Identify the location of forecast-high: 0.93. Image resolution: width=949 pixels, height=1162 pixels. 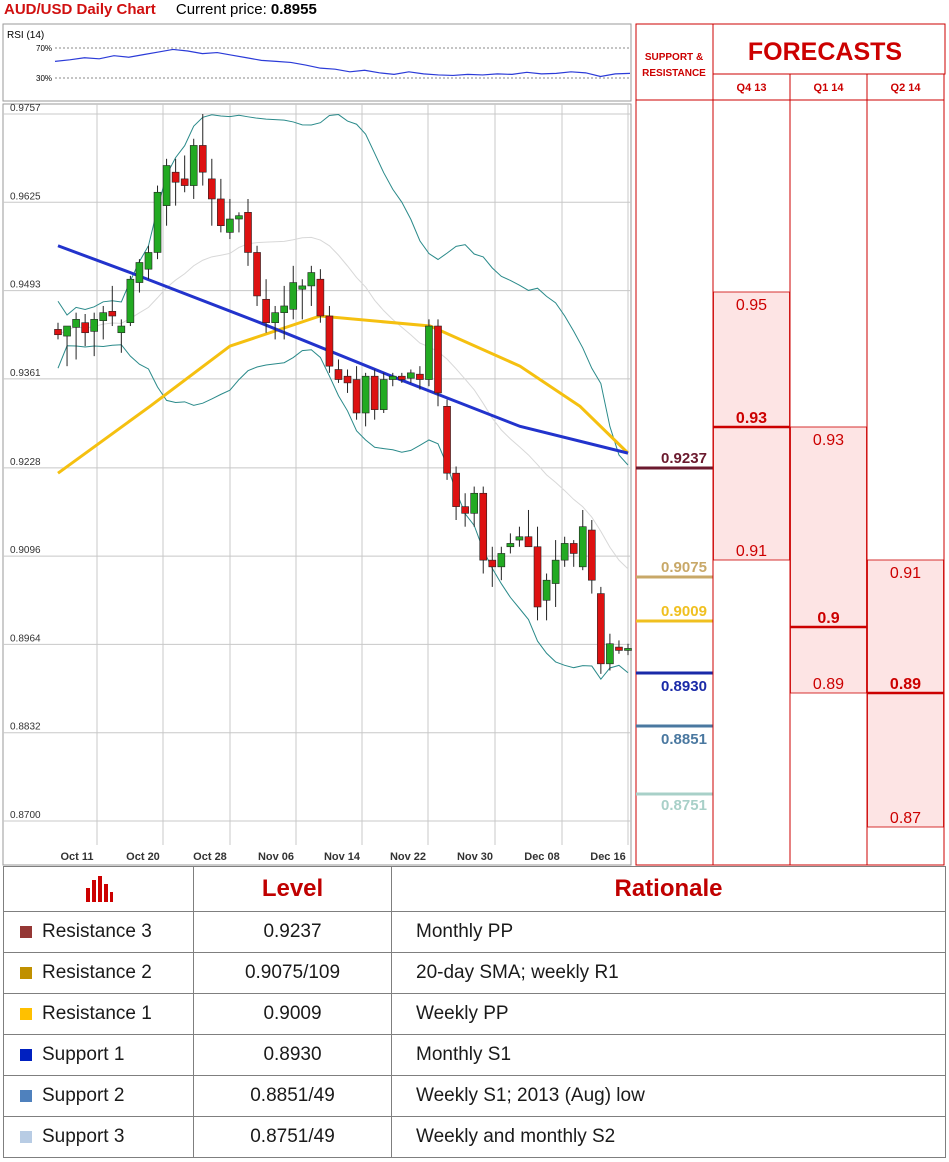
(828, 440).